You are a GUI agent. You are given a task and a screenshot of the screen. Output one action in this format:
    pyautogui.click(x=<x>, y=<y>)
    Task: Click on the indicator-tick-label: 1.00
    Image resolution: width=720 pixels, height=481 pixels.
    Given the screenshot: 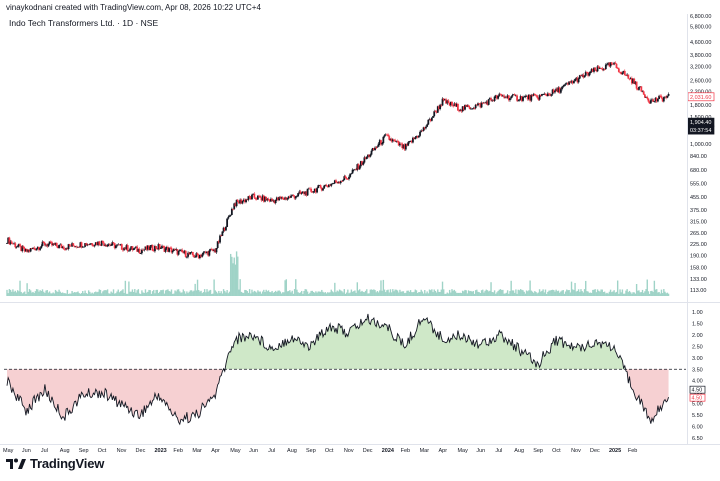 What is the action you would take?
    pyautogui.click(x=697, y=313)
    